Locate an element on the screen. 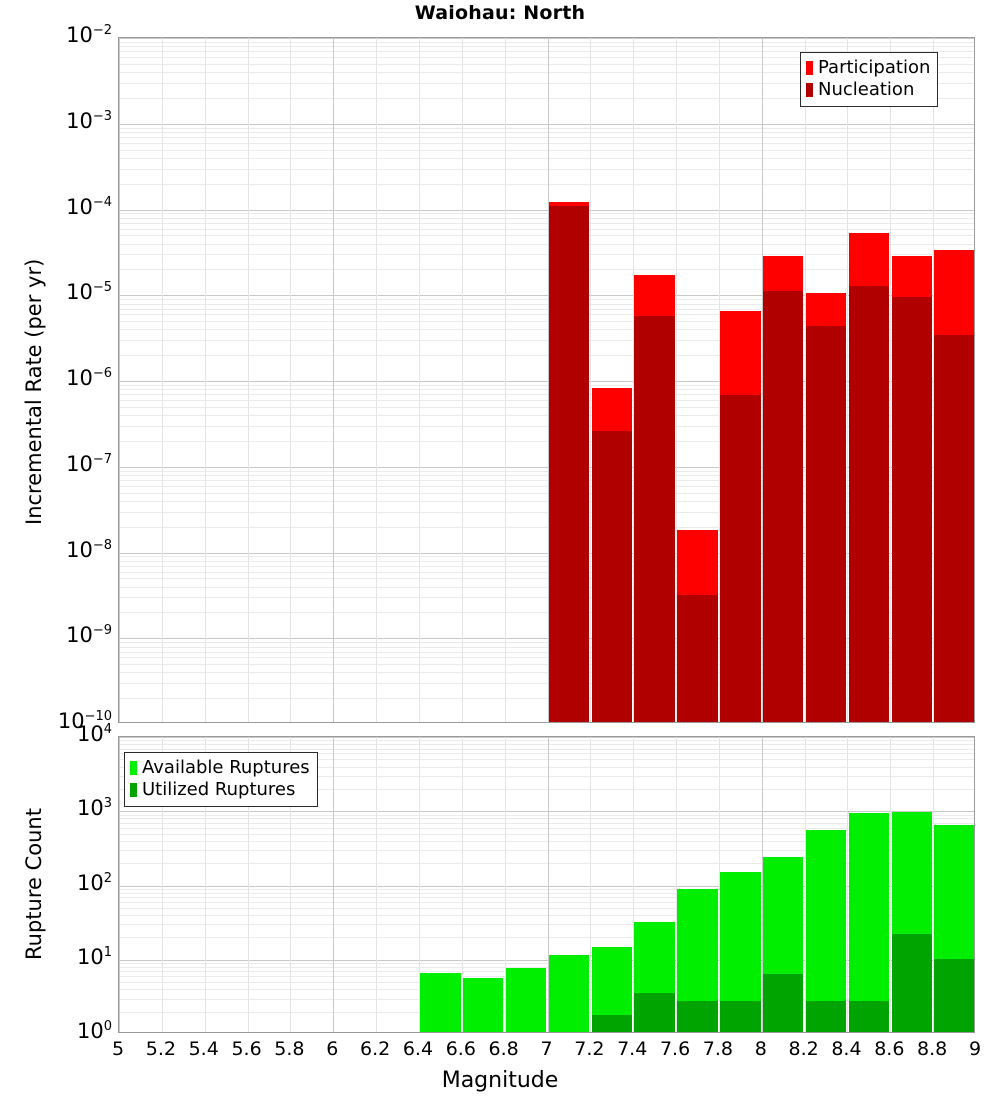 The height and width of the screenshot is (1100, 1000). y-tick-label: 10² is located at coordinates (94, 882).